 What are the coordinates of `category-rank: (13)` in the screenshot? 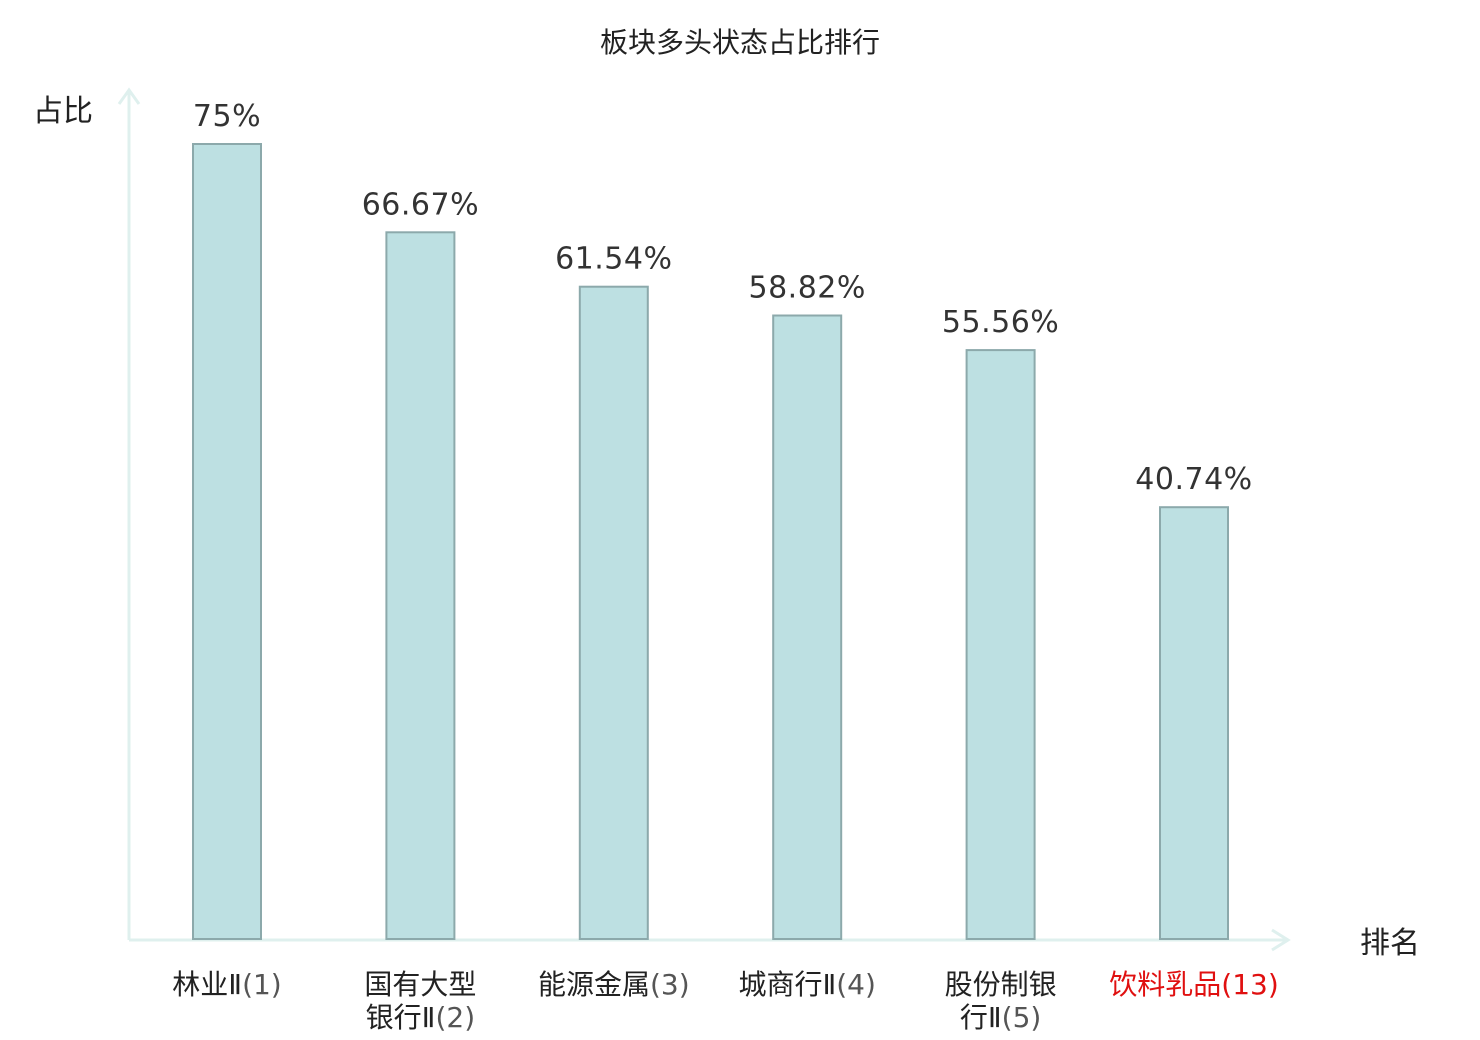 It's located at (1249, 984).